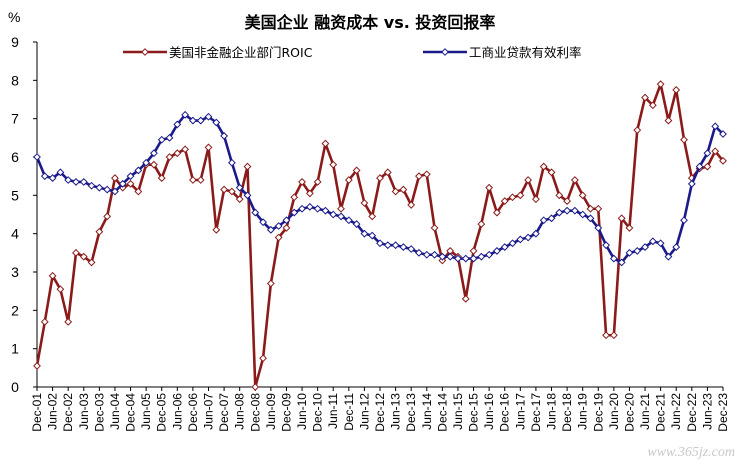 This screenshot has width=741, height=462. I want to click on y-tick-label: 9, so click(15, 42).